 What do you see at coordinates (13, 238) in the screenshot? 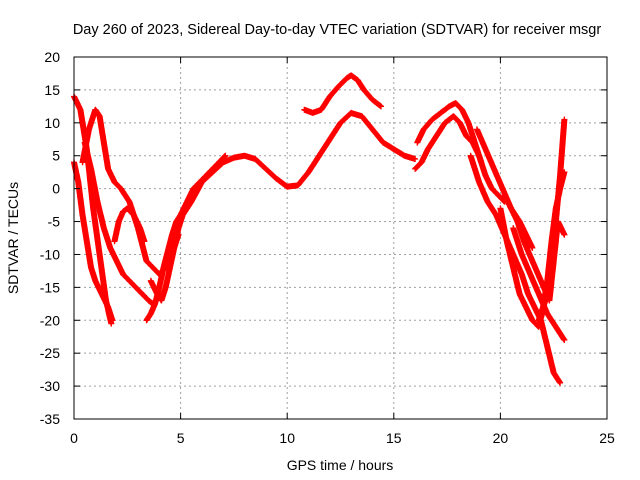
I see `y-axis-label: SDTVAR / TECUs` at bounding box center [13, 238].